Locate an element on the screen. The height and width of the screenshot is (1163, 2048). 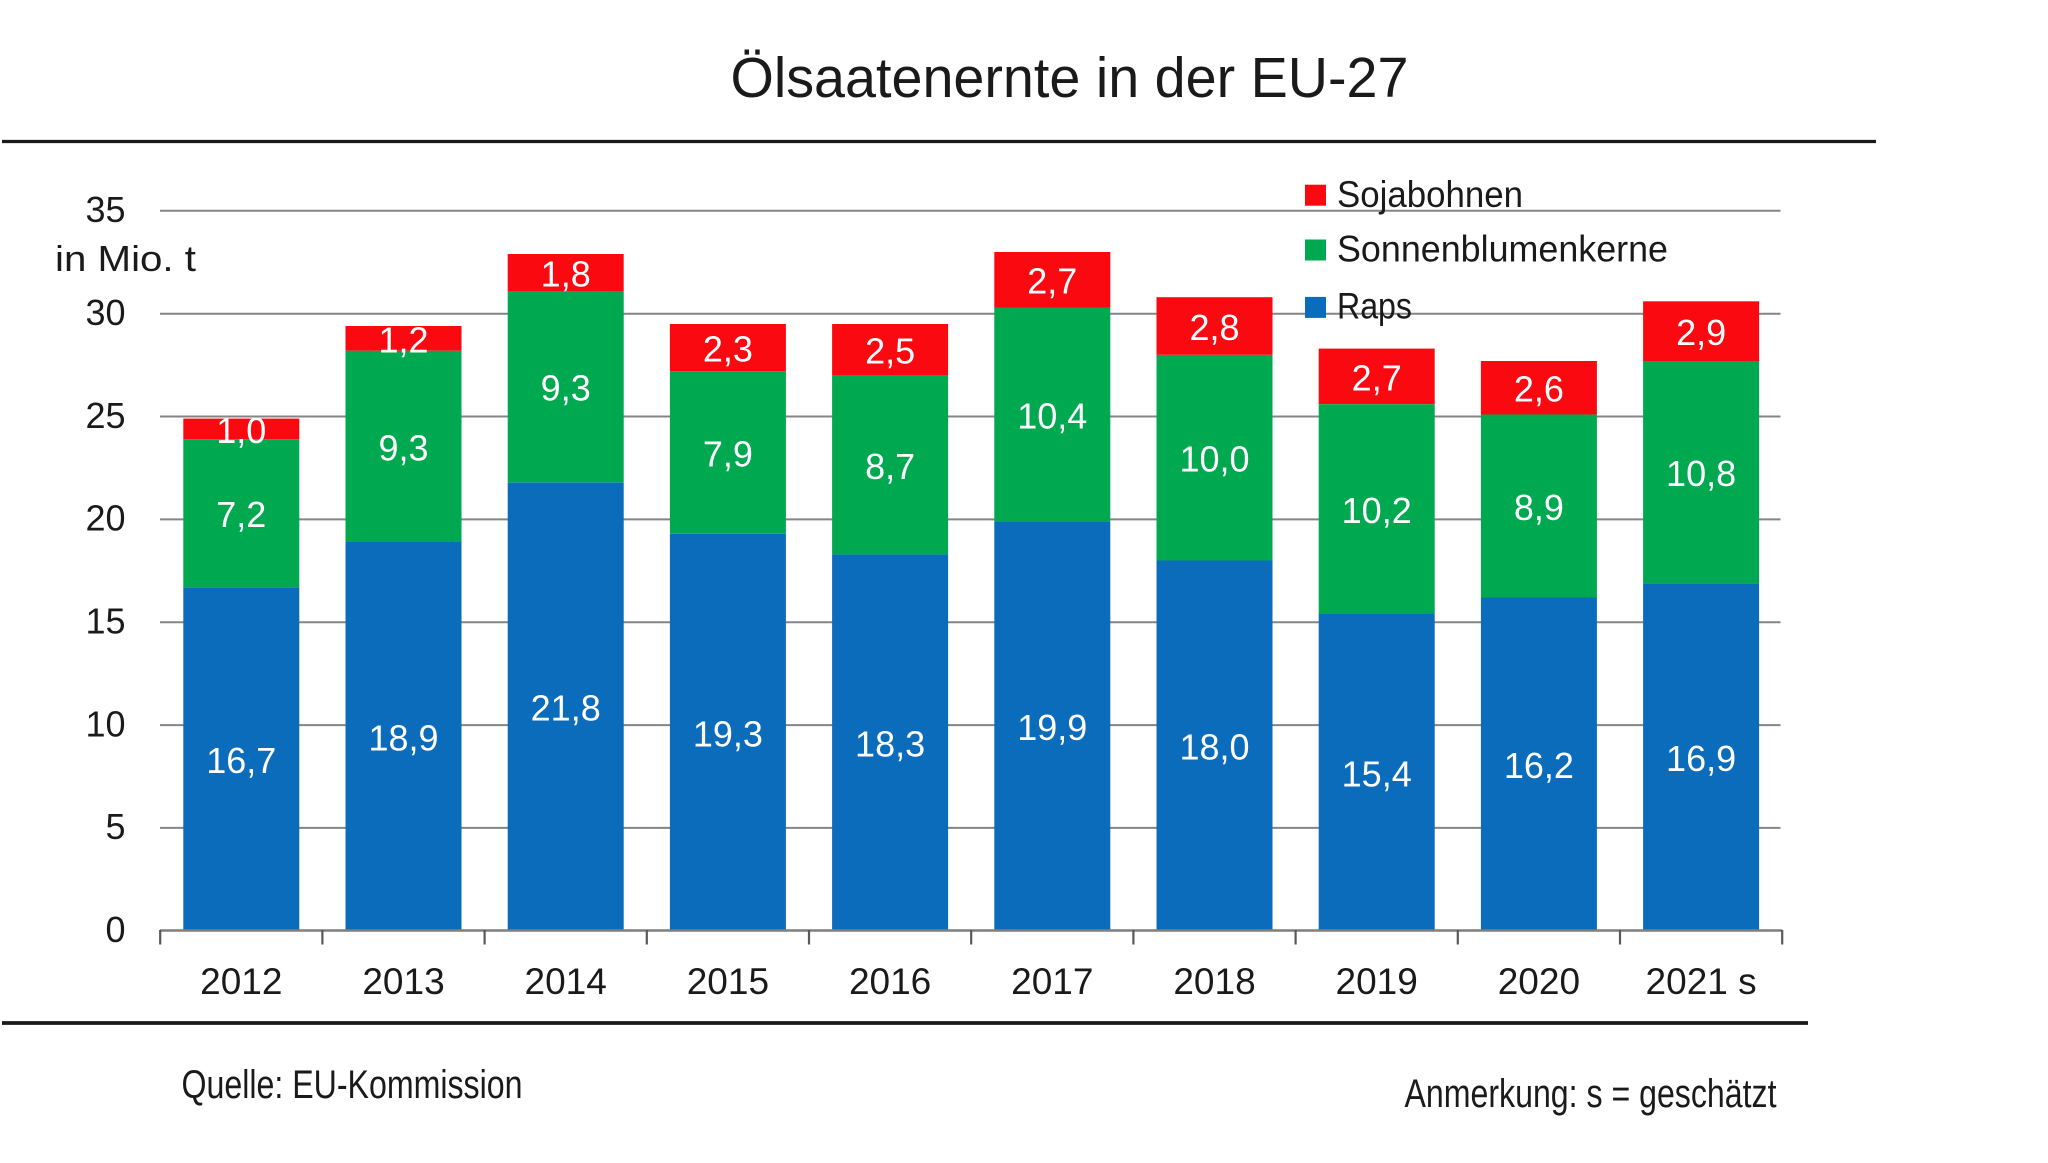
svg-text: 15 is located at coordinates (105, 621).